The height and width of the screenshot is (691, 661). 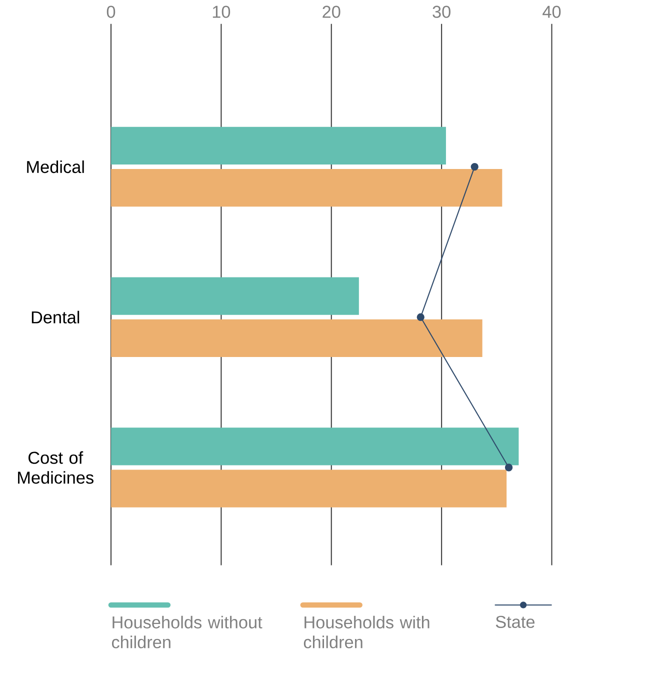 What do you see at coordinates (56, 467) in the screenshot?
I see `y-tick-label: Cost of Medicines` at bounding box center [56, 467].